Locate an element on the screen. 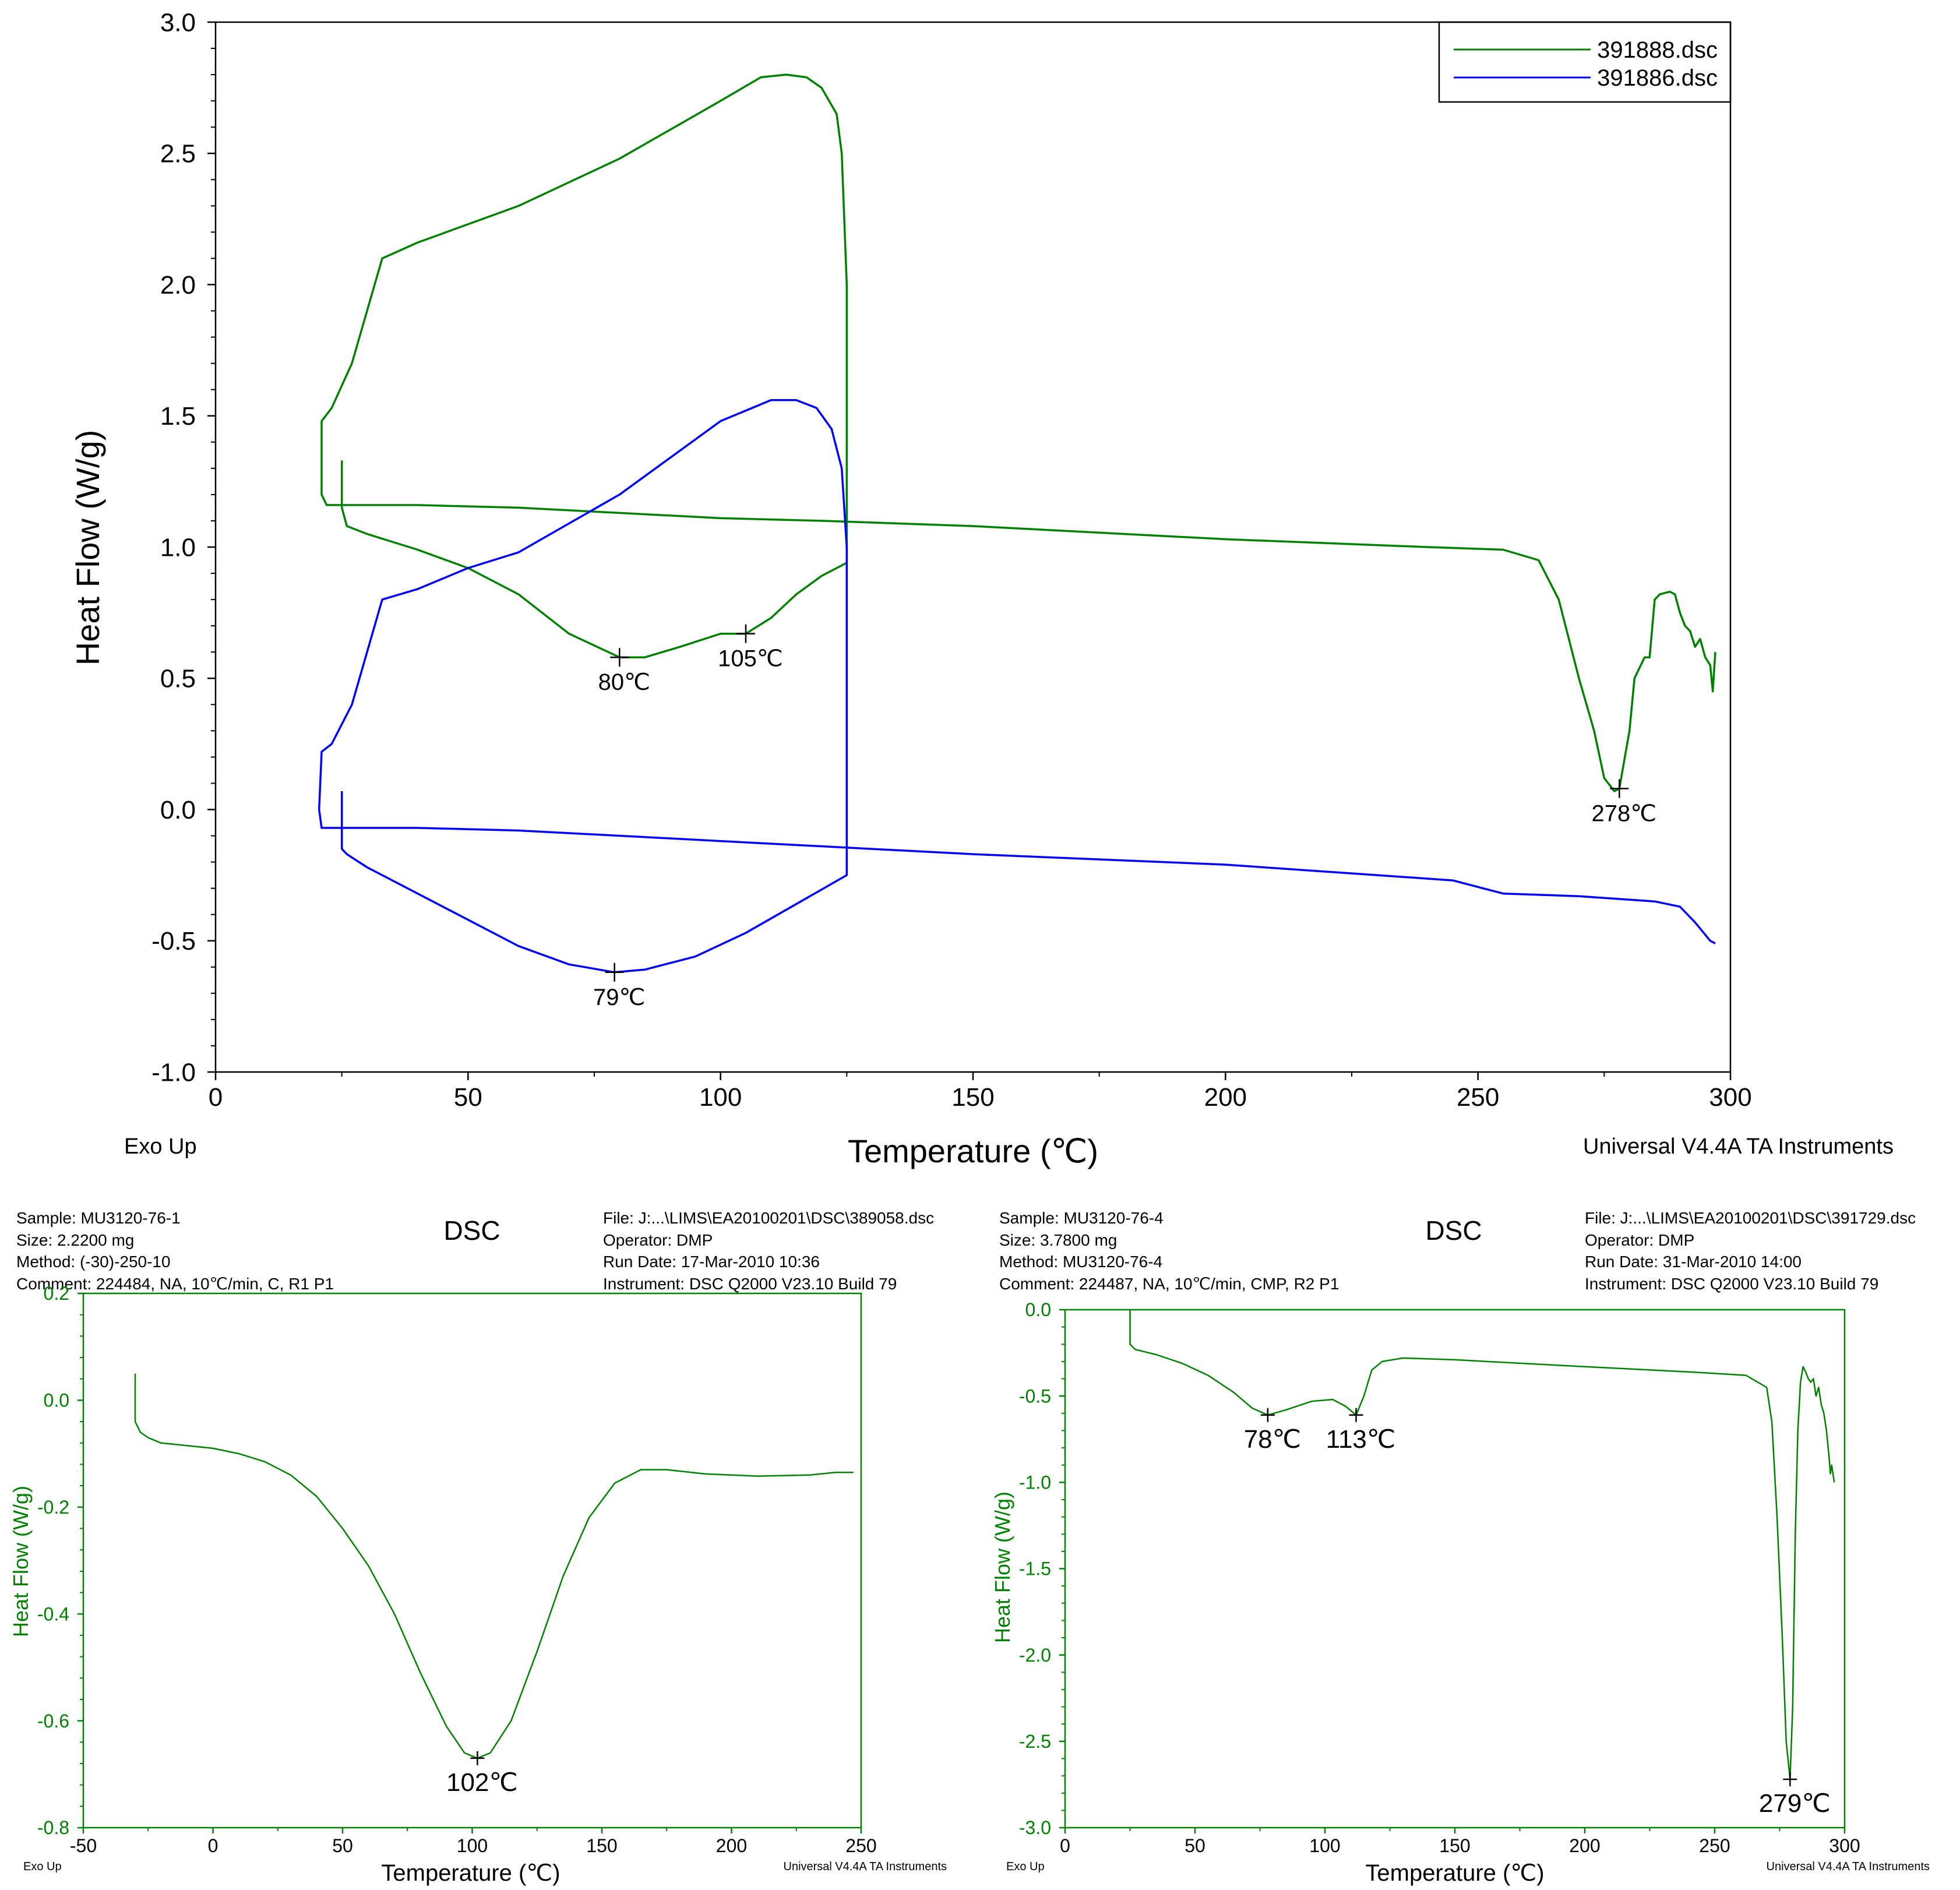 The image size is (1960, 1890). left-operator: Operator: DMP is located at coordinates (658, 1240).